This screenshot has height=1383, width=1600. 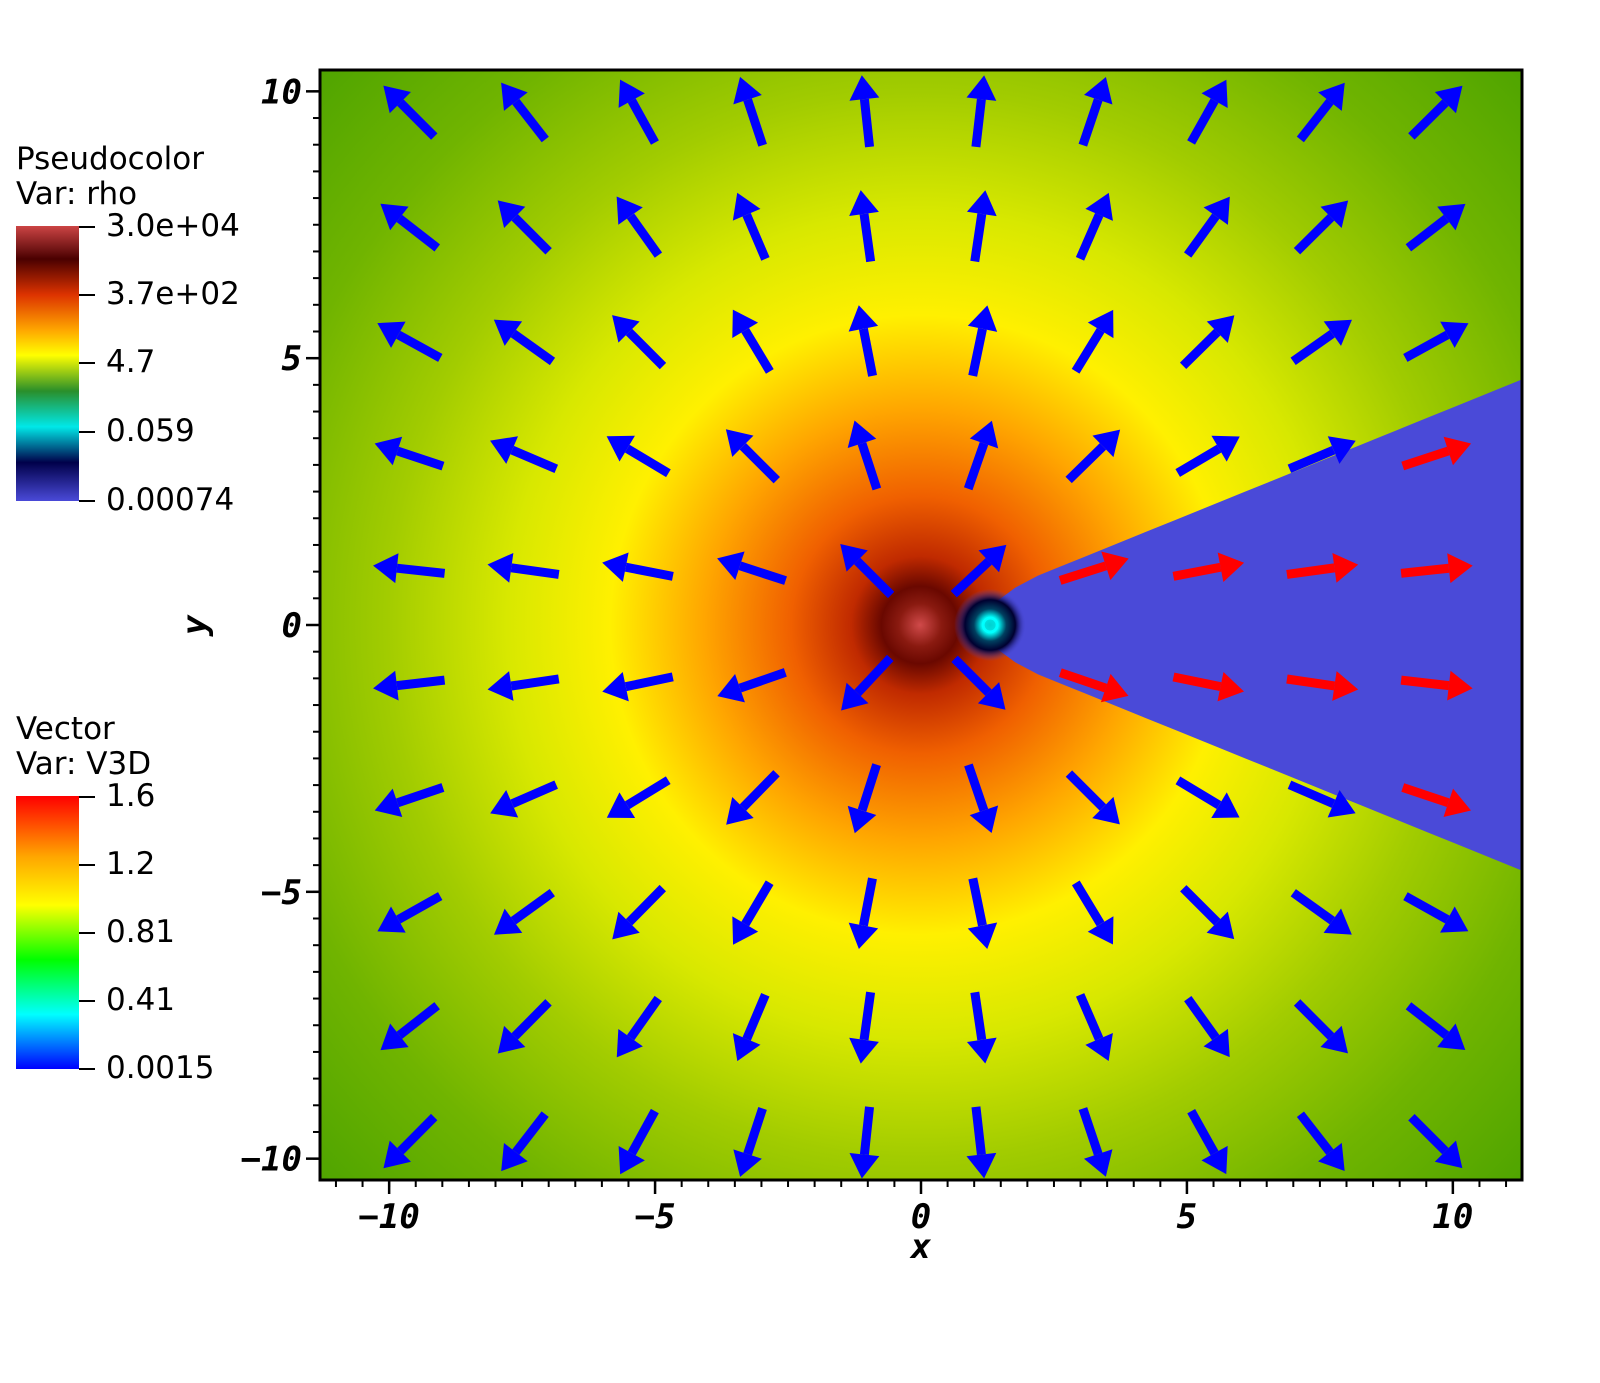 What do you see at coordinates (141, 932) in the screenshot?
I see `vector-label-2: 0.81` at bounding box center [141, 932].